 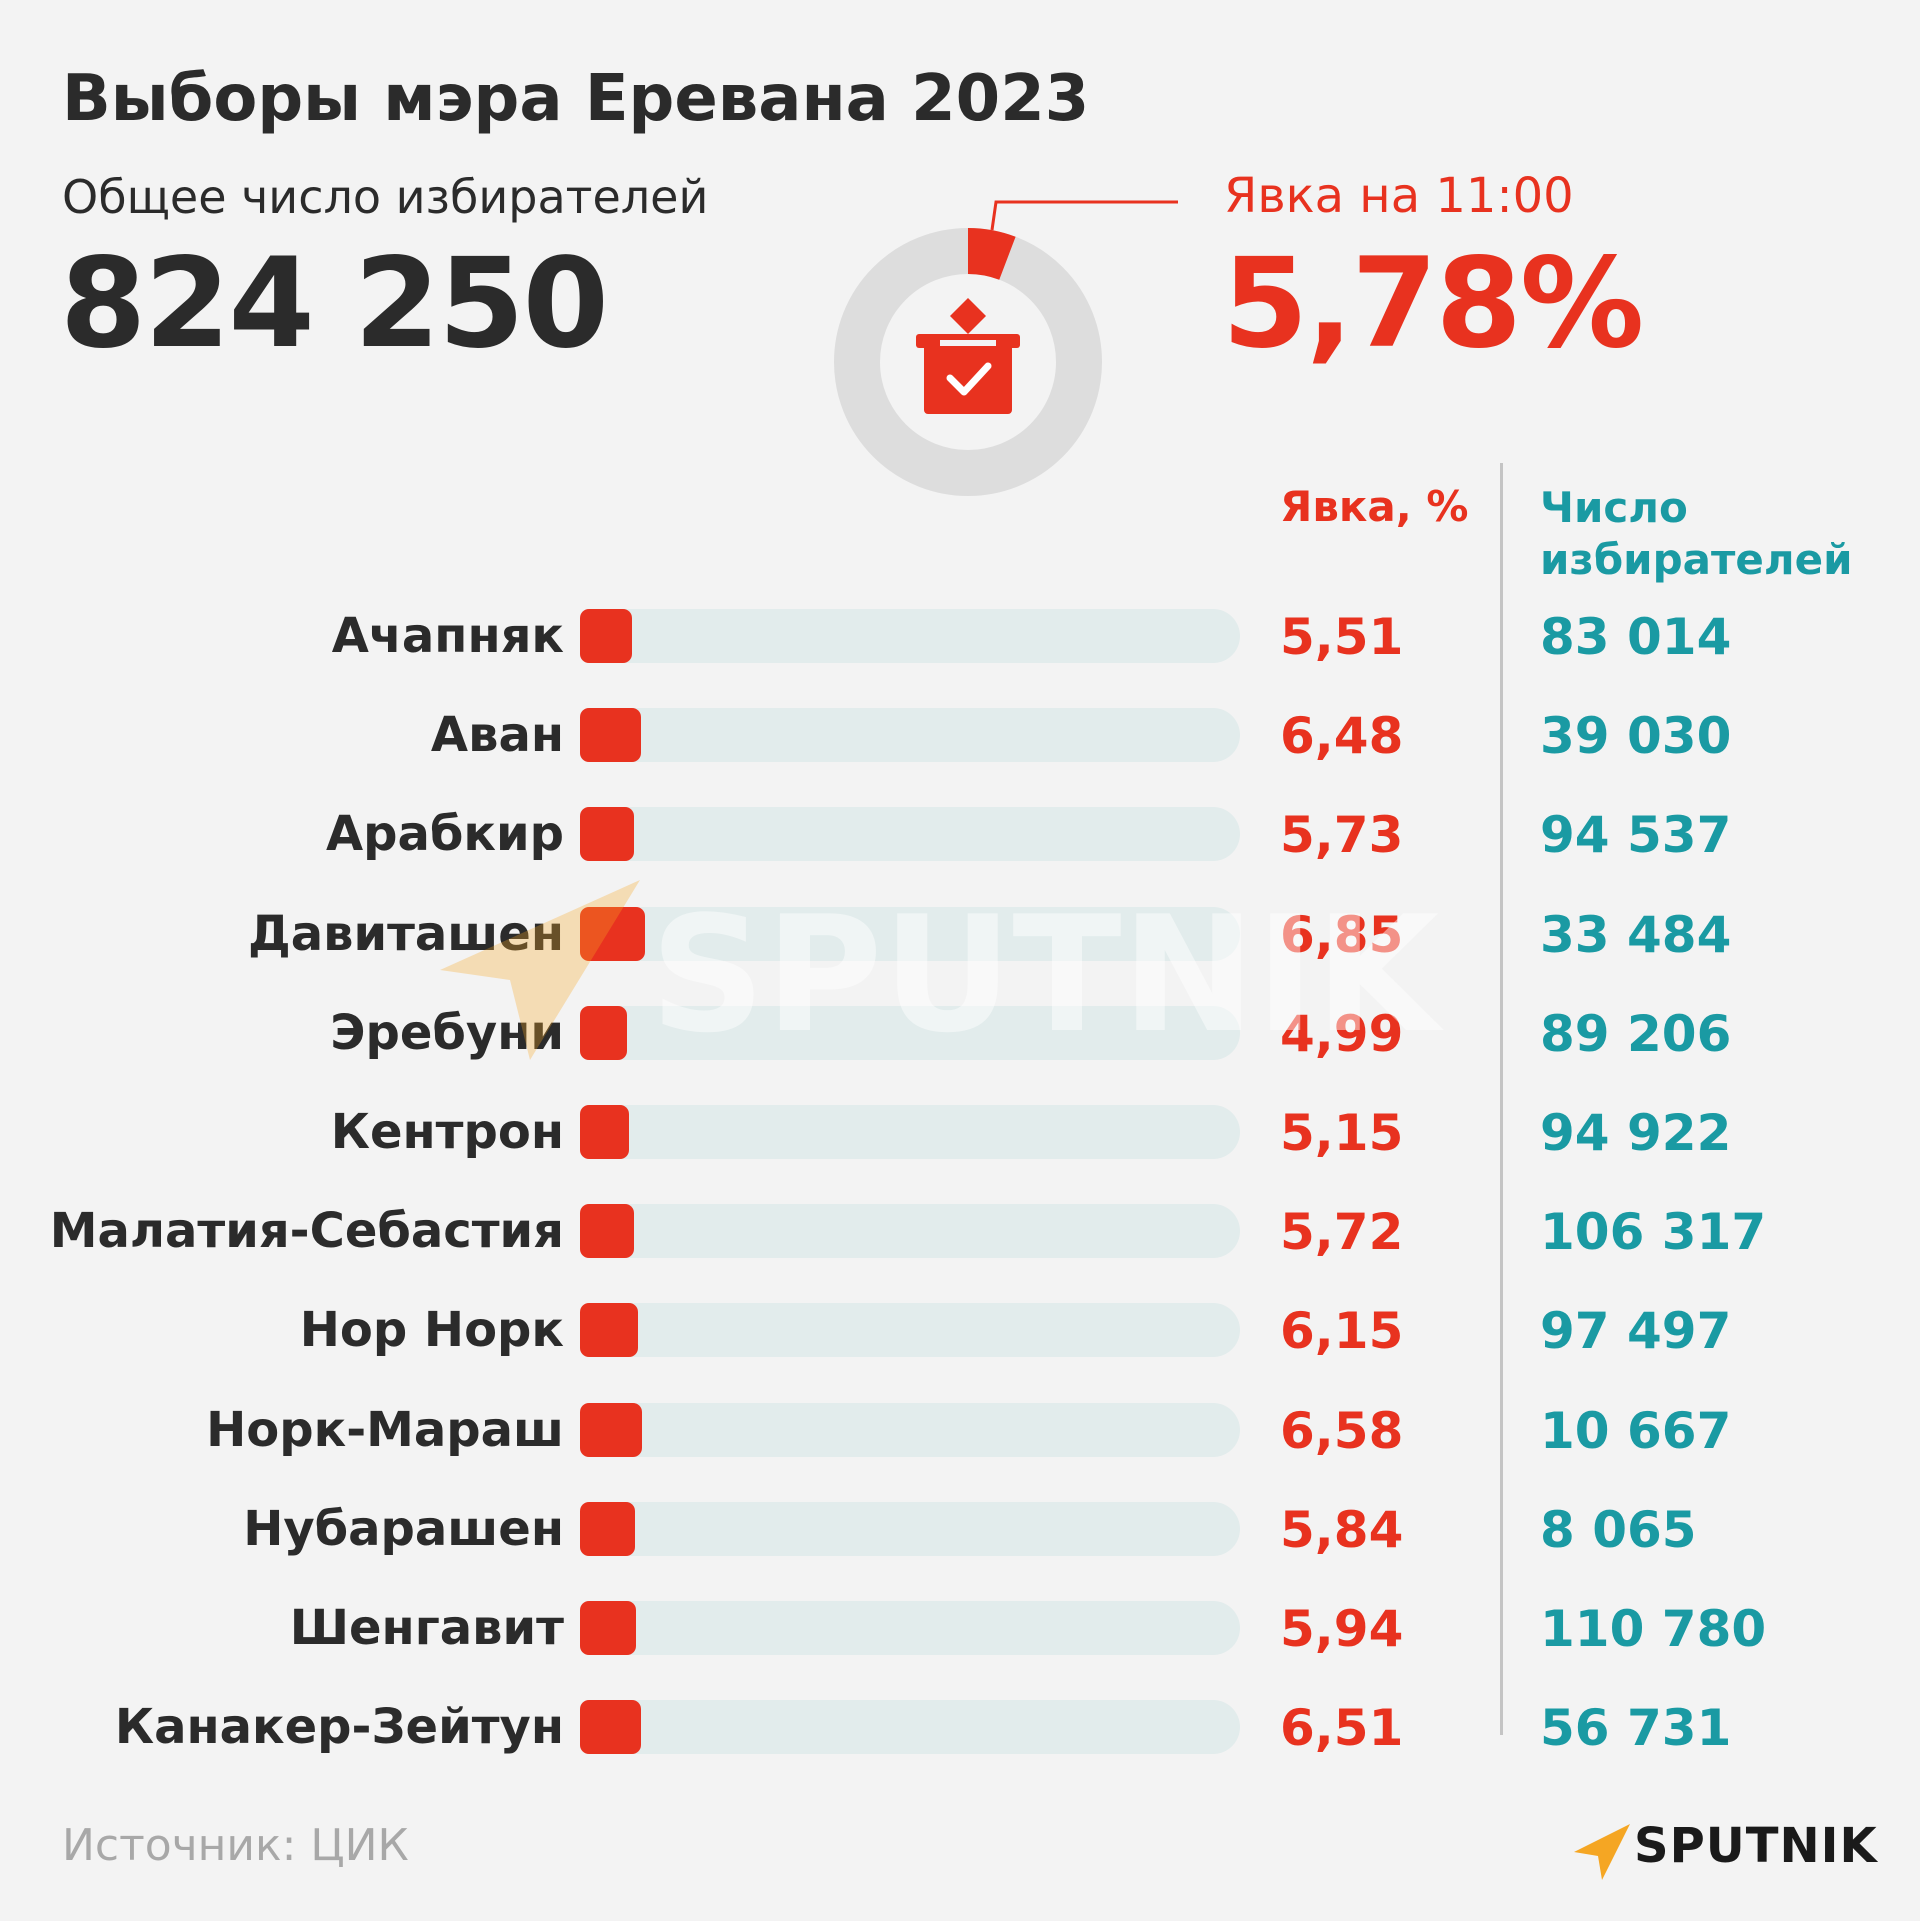 What do you see at coordinates (1696, 534) in the screenshot?
I see `voters-column-header: Число избирателей` at bounding box center [1696, 534].